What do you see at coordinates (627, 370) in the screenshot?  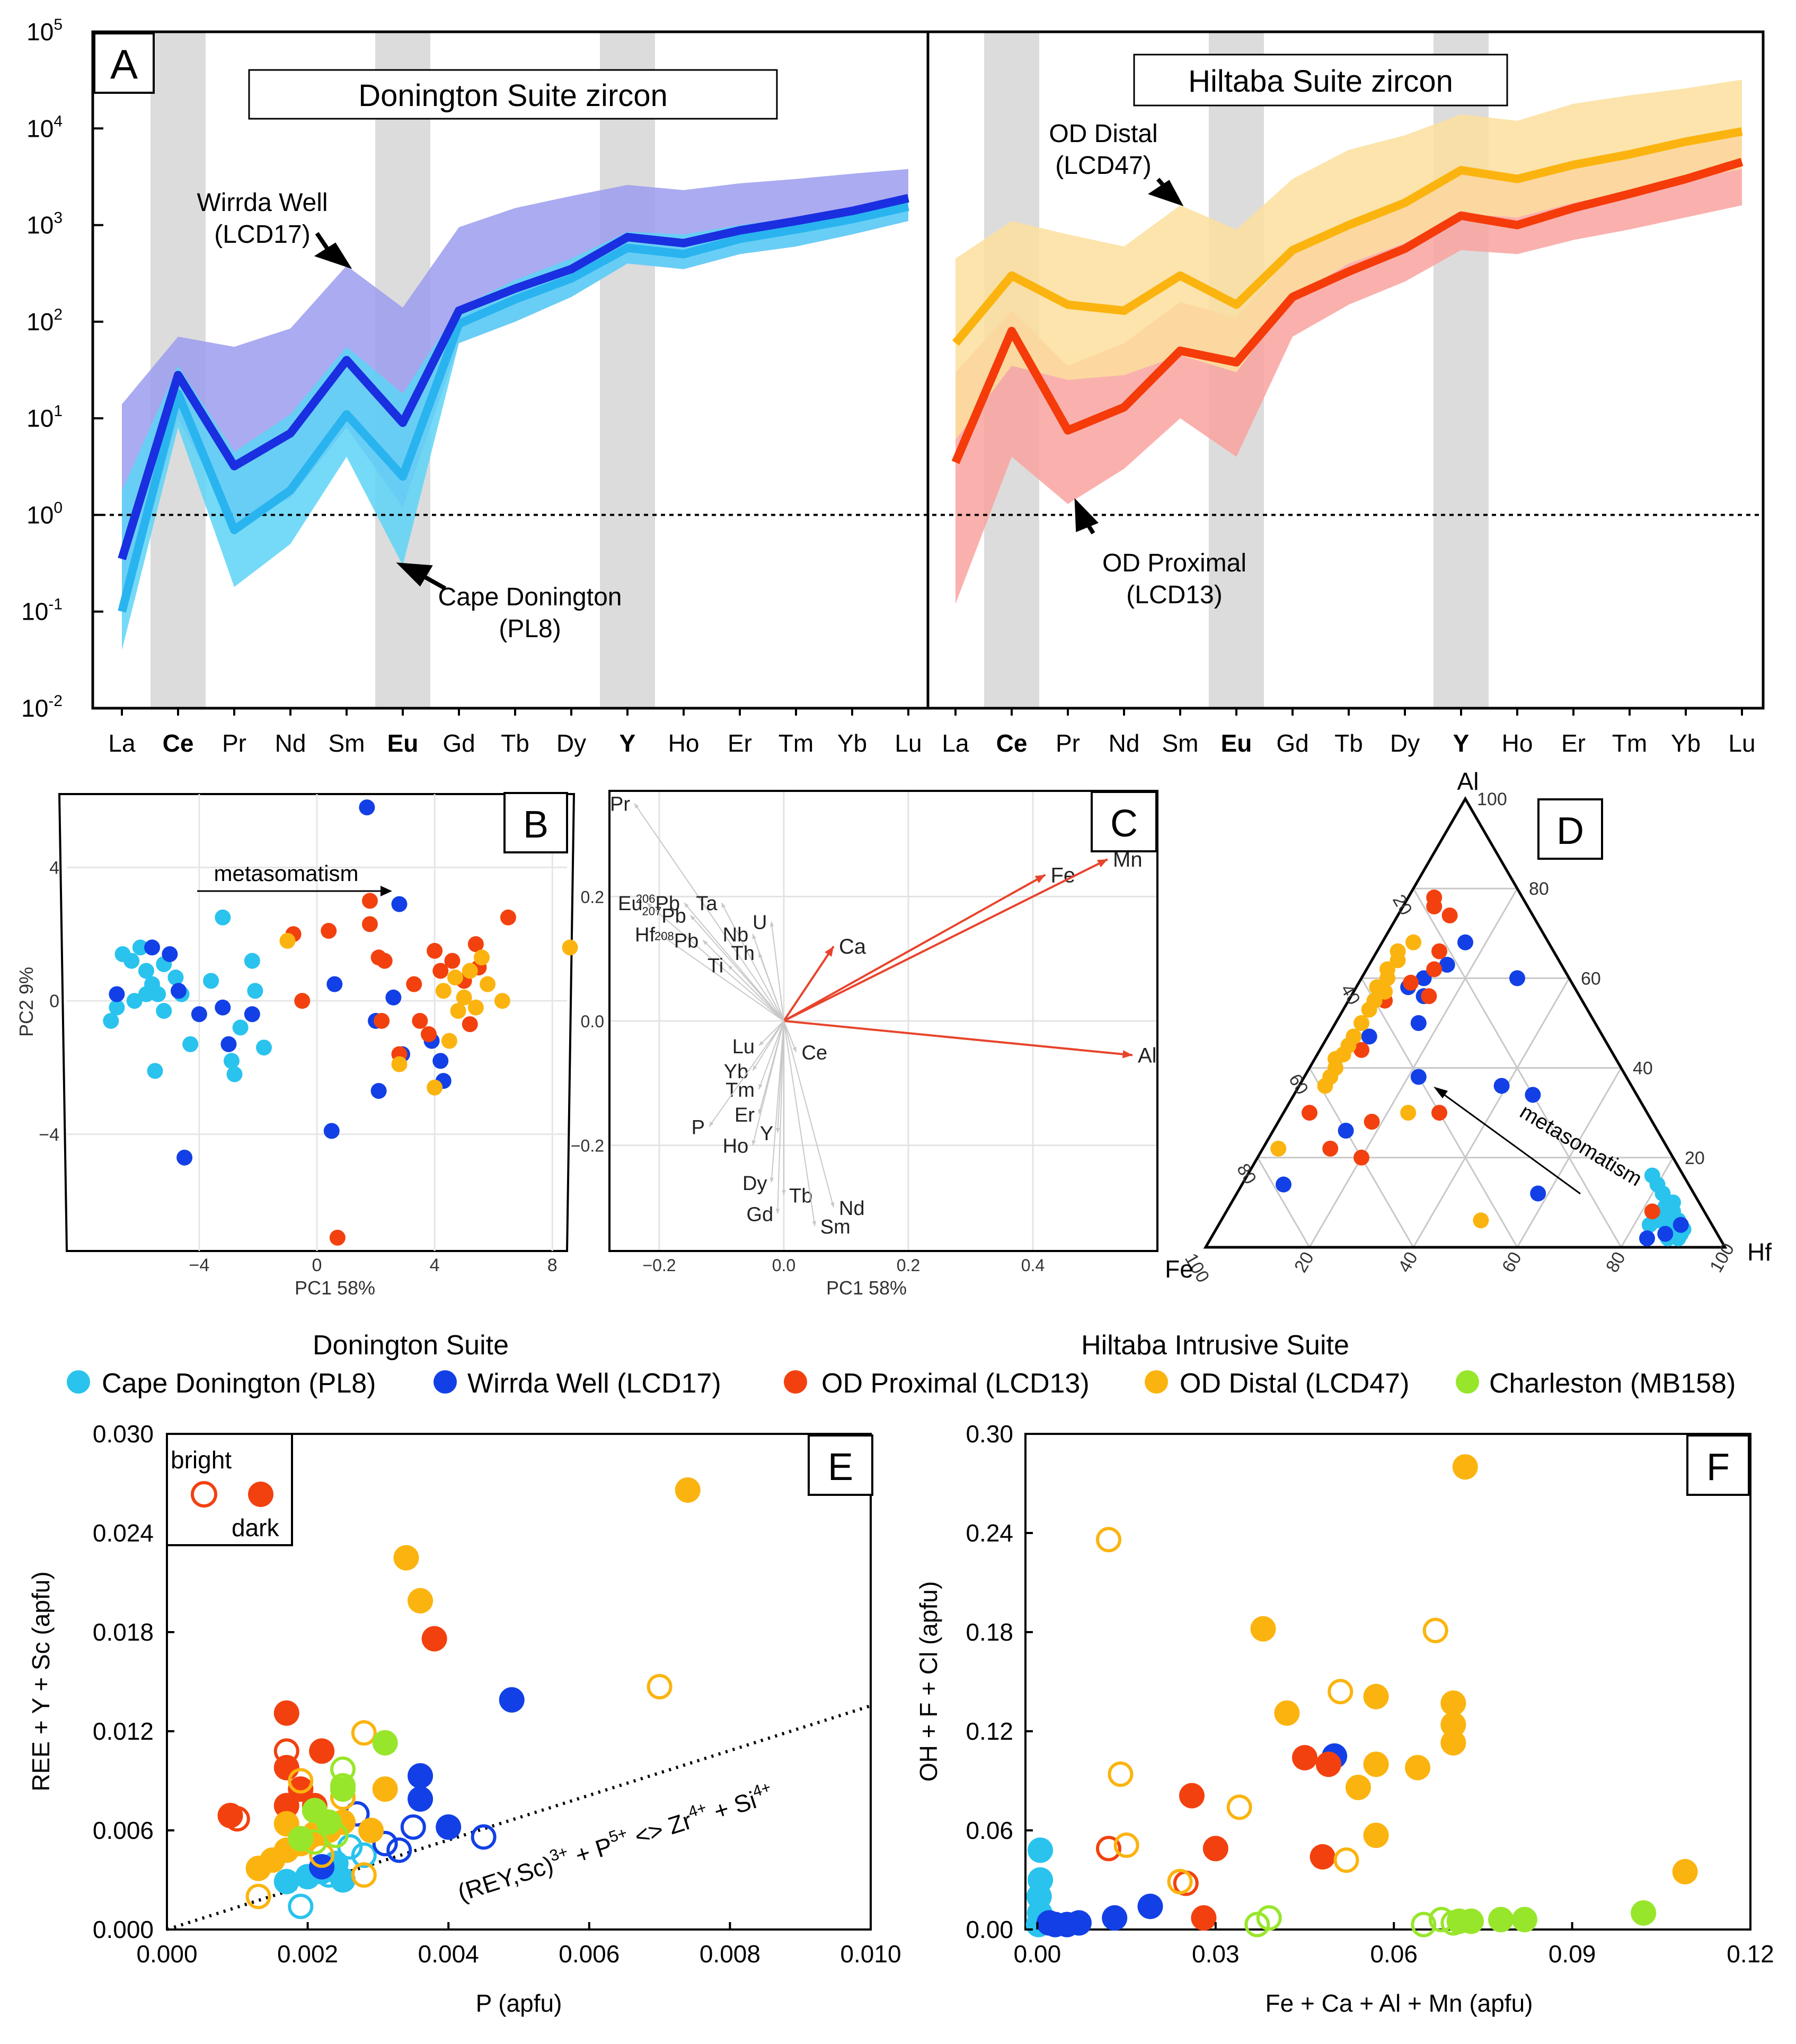 I see `highlight-band` at bounding box center [627, 370].